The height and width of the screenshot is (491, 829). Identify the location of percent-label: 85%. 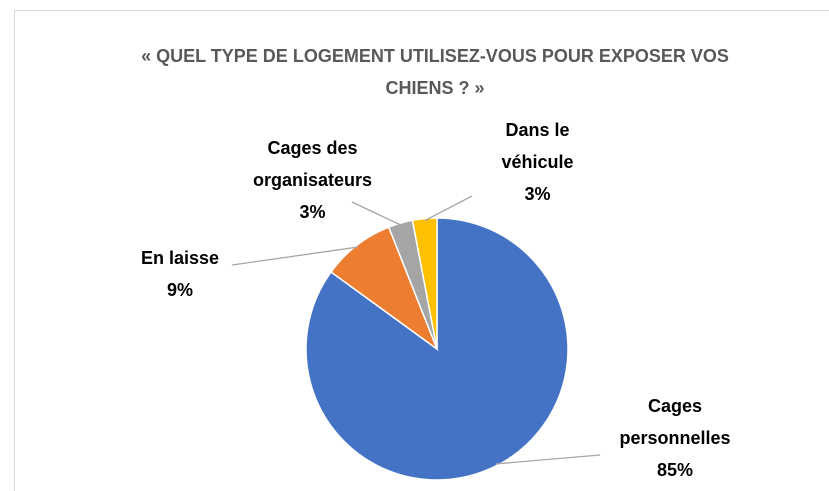
(675, 470).